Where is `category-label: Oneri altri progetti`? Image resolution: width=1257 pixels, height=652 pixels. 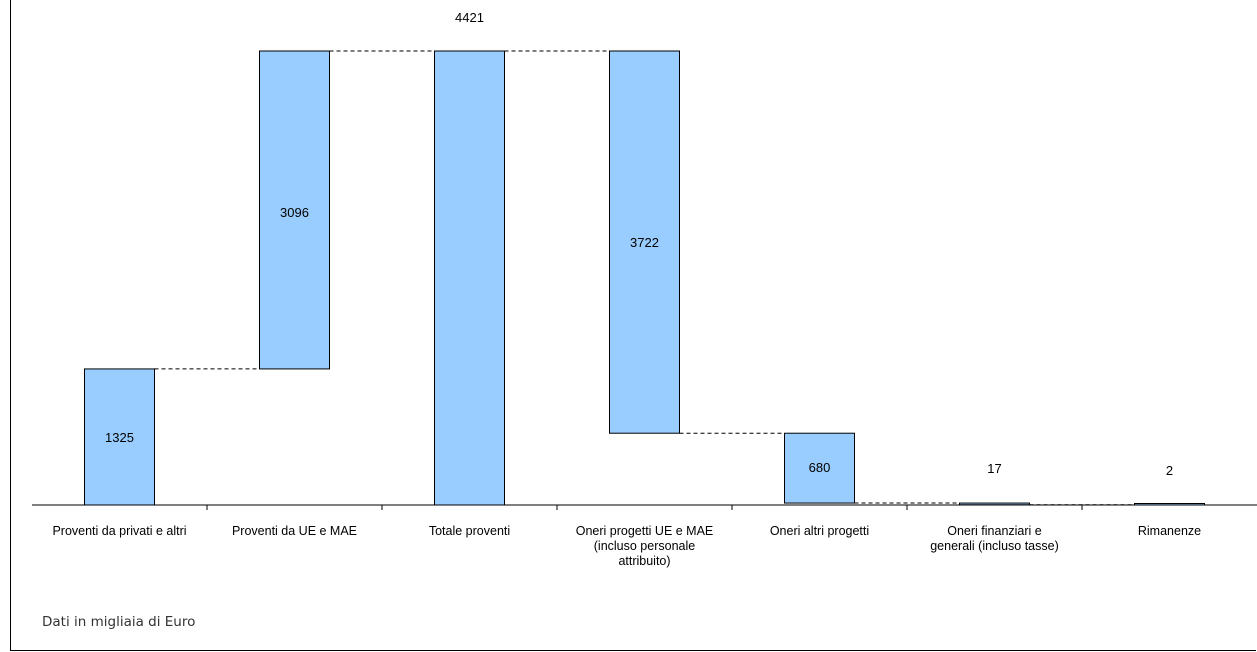 category-label: Oneri altri progetti is located at coordinates (819, 531).